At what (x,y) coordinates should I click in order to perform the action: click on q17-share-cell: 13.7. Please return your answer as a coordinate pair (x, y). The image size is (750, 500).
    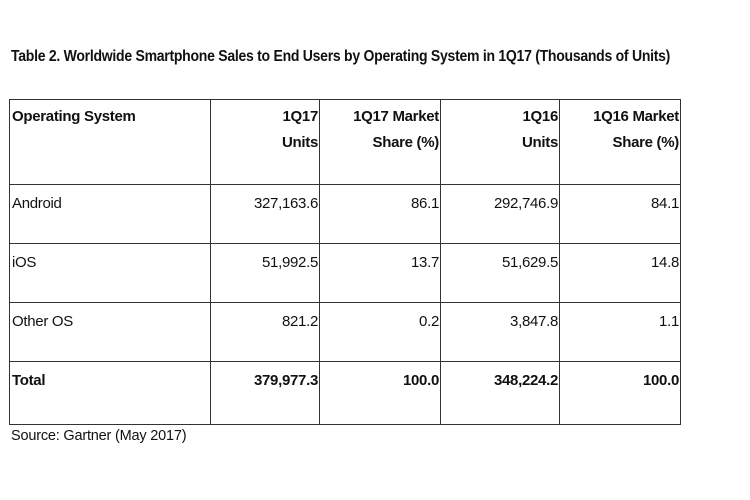
    Looking at the image, I should click on (380, 273).